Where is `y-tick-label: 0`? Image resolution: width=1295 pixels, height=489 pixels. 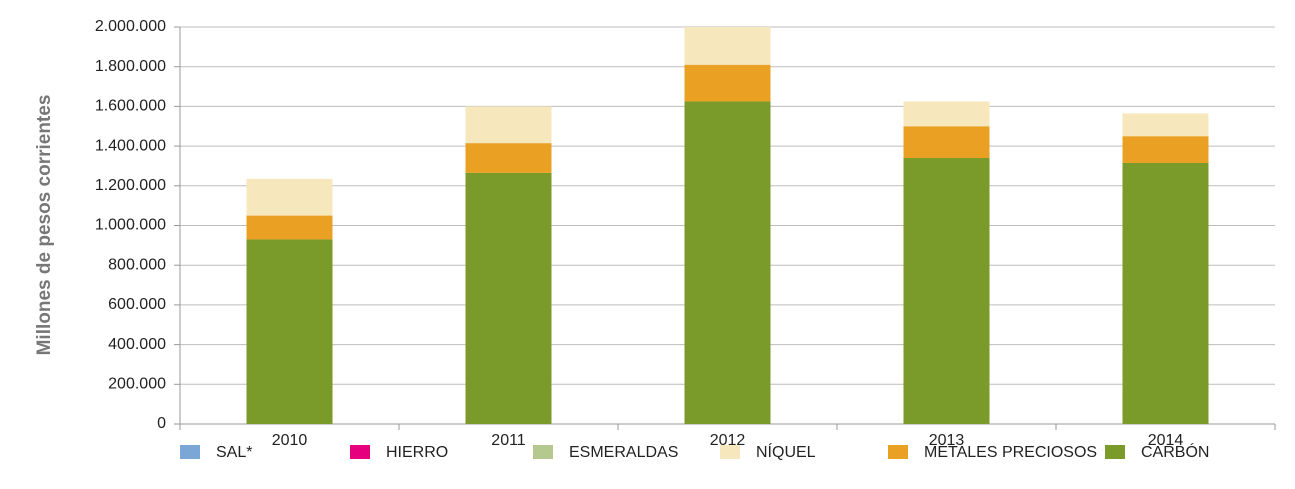 y-tick-label: 0 is located at coordinates (161, 423).